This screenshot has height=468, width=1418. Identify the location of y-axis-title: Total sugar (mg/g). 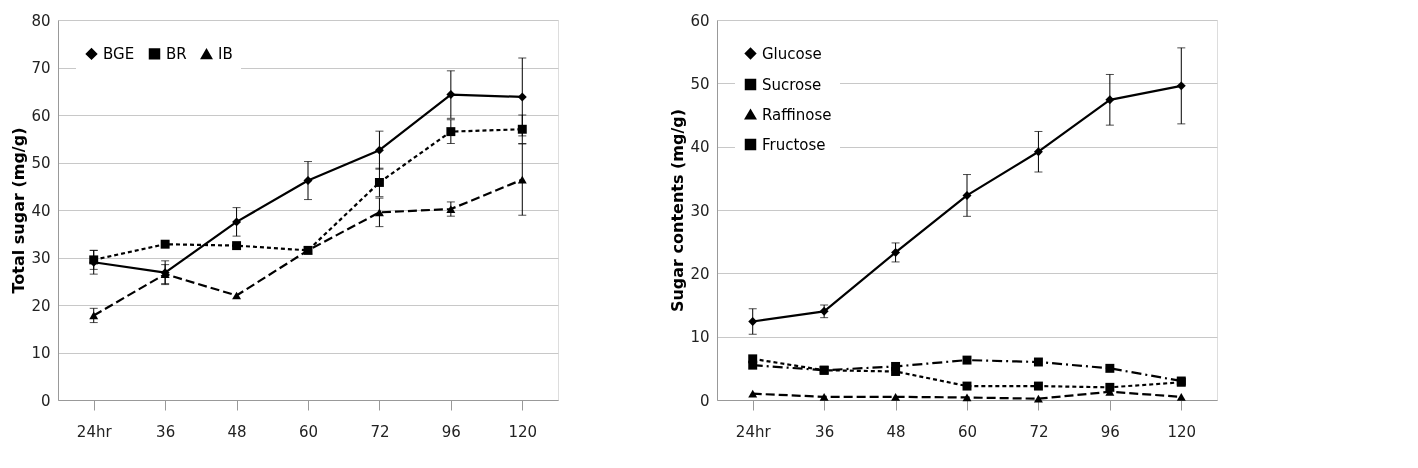
(19, 210).